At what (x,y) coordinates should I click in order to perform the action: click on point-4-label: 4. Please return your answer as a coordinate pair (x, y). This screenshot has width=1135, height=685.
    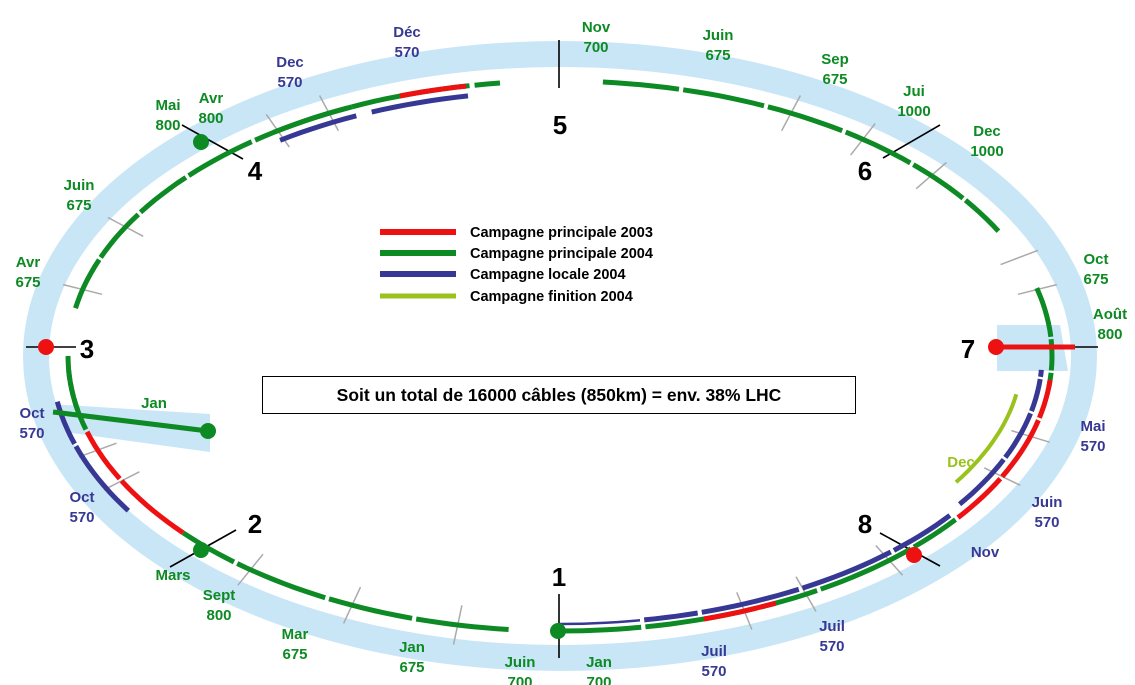
    Looking at the image, I should click on (255, 171).